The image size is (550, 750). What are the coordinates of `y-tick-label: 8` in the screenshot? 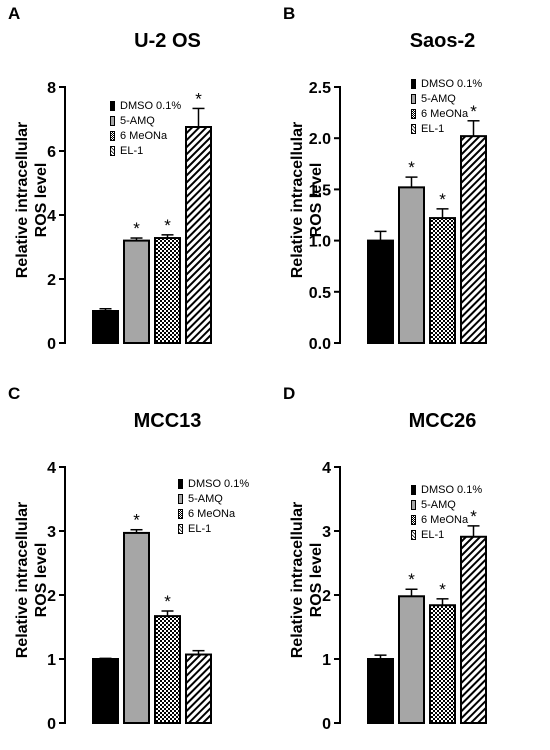 It's located at (51, 88).